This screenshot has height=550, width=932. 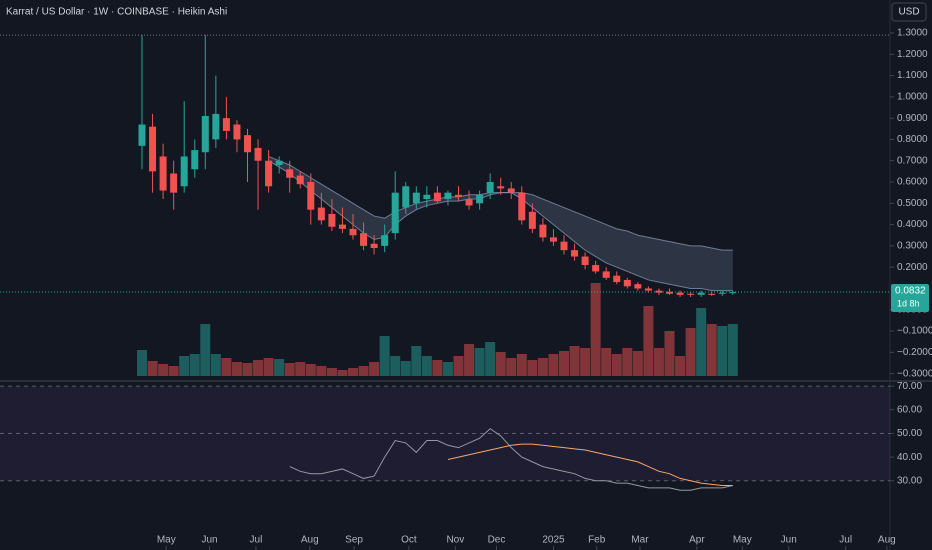 What do you see at coordinates (256, 540) in the screenshot?
I see `time-tick-label: Jul` at bounding box center [256, 540].